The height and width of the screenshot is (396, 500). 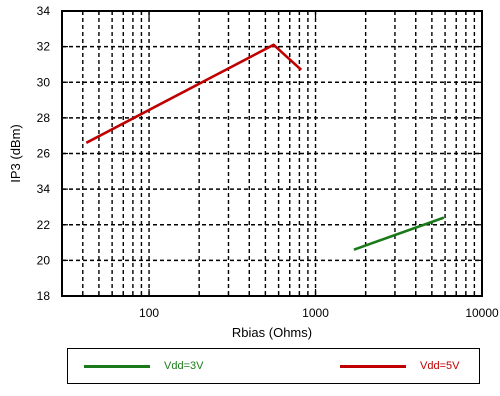 I want to click on legend-label-vdd-5v: Vdd=5V, so click(x=440, y=366).